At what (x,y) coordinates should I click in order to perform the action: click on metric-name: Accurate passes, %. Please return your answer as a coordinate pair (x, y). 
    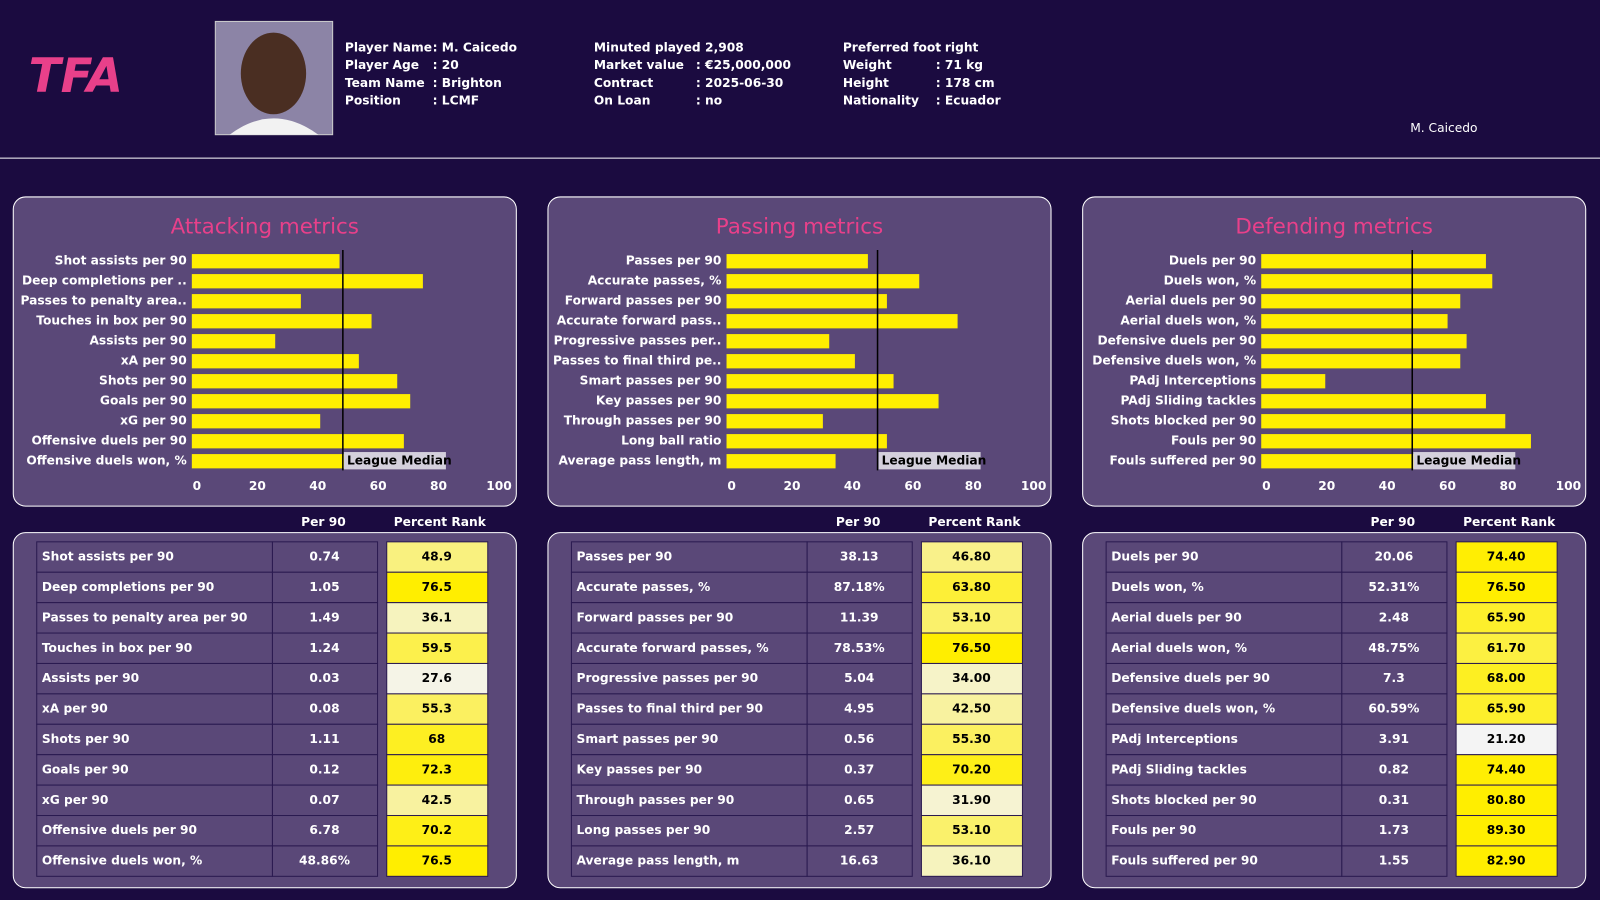
    Looking at the image, I should click on (644, 587).